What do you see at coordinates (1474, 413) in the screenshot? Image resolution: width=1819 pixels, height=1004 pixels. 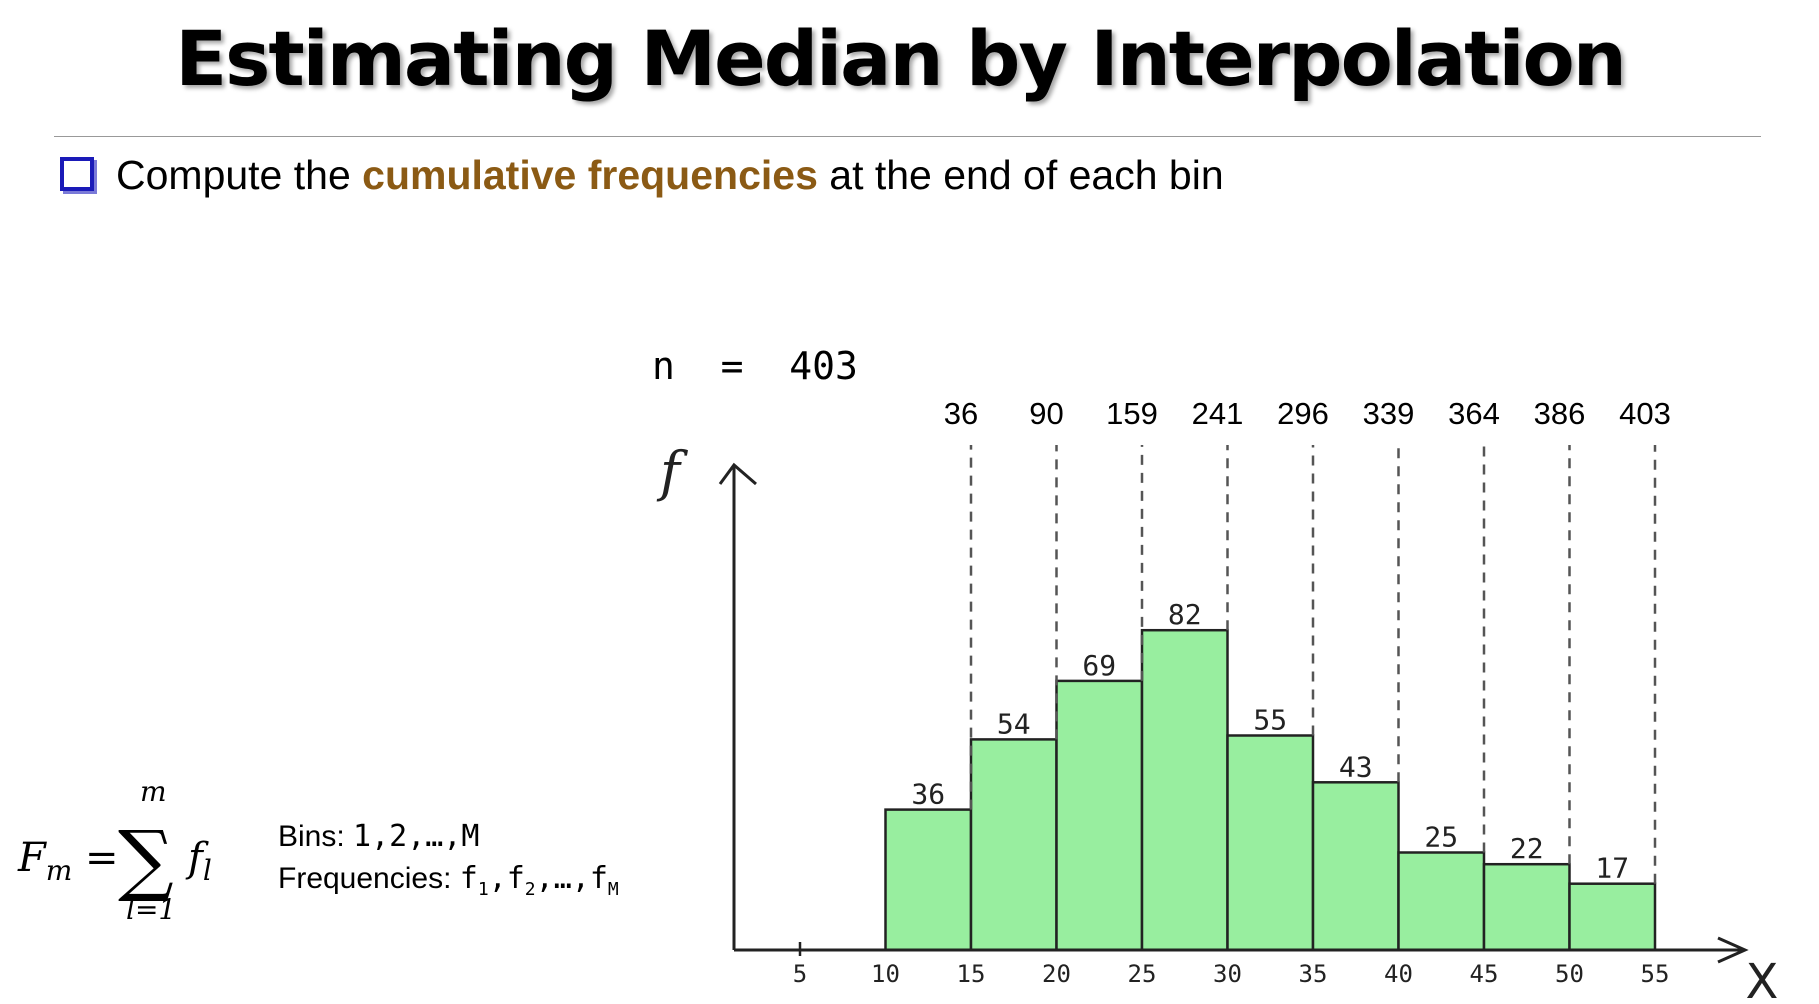 I see `cumulative-frequency-label: 364` at bounding box center [1474, 413].